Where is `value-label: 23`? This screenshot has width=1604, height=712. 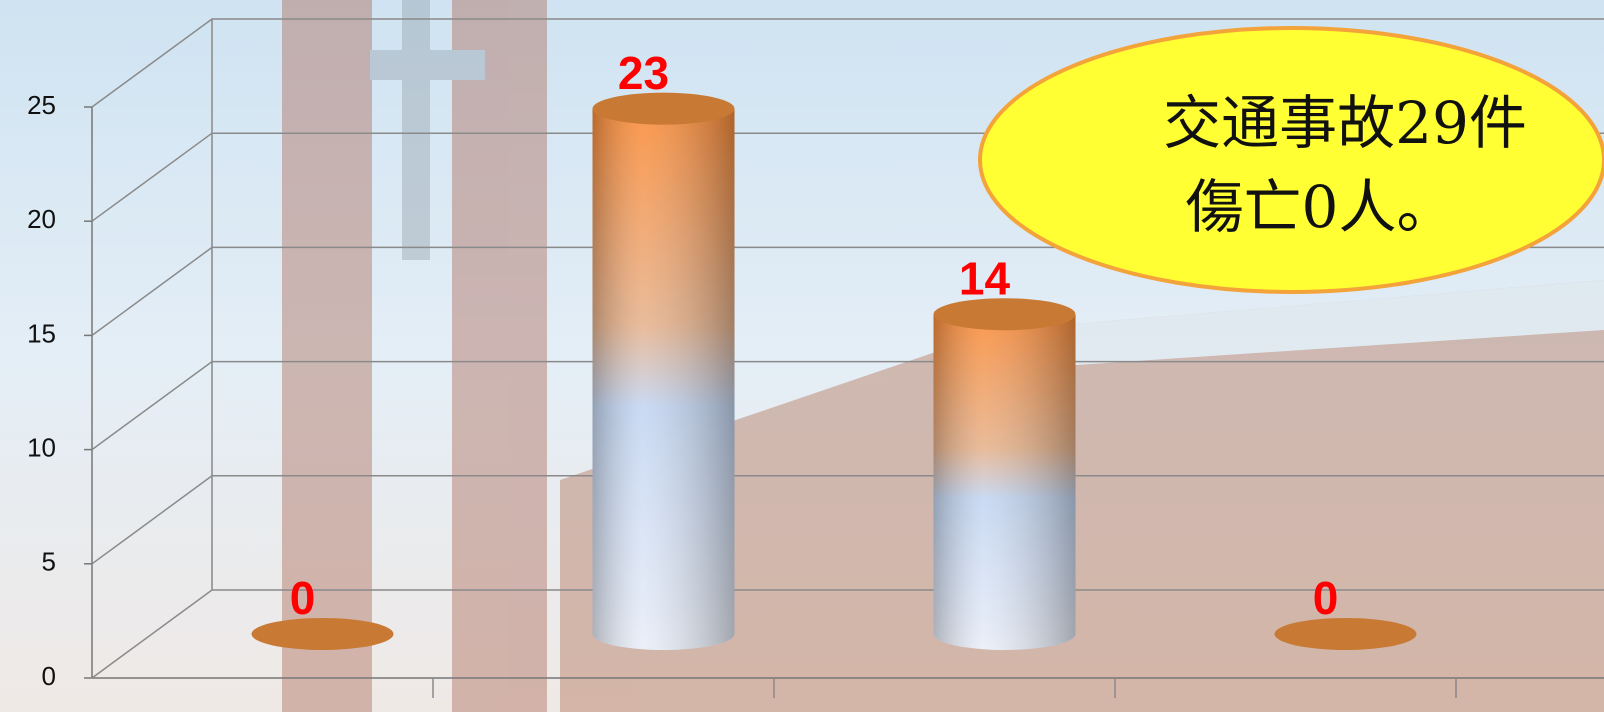 value-label: 23 is located at coordinates (643, 73).